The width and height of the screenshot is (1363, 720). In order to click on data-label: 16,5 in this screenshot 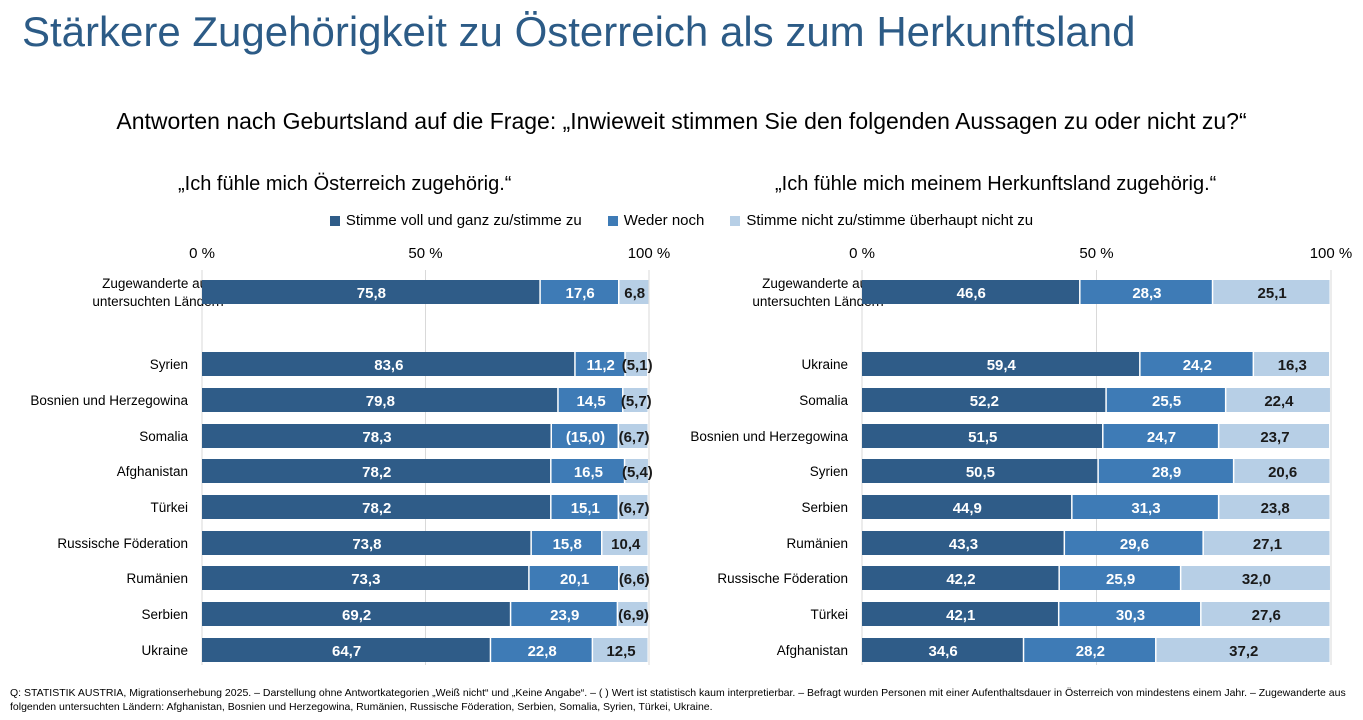, I will do `click(588, 472)`.